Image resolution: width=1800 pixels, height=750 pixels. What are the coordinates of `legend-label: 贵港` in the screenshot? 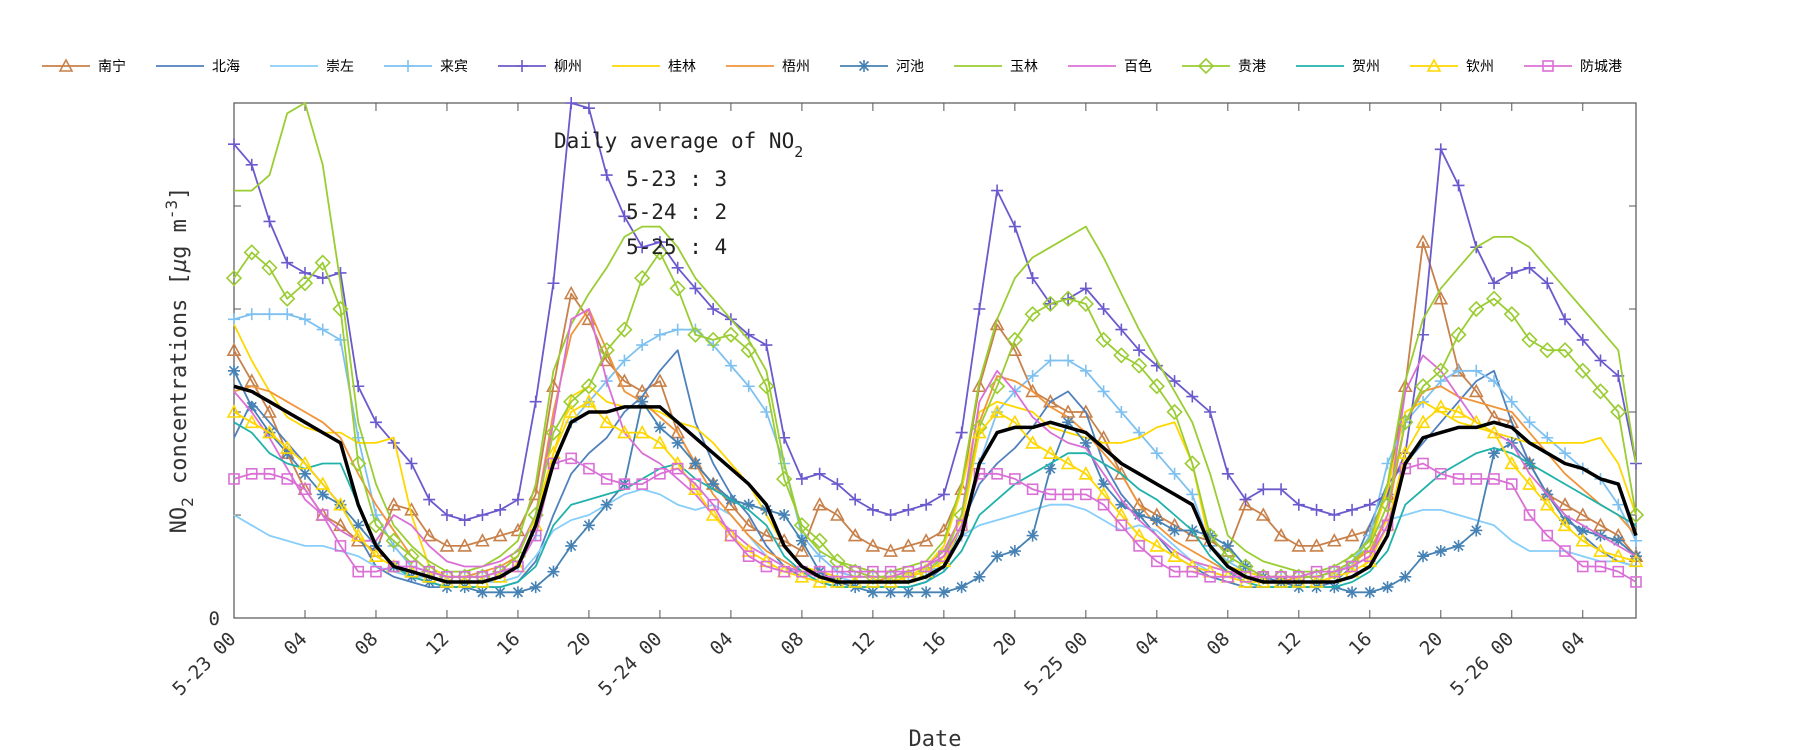 It's located at (1252, 67).